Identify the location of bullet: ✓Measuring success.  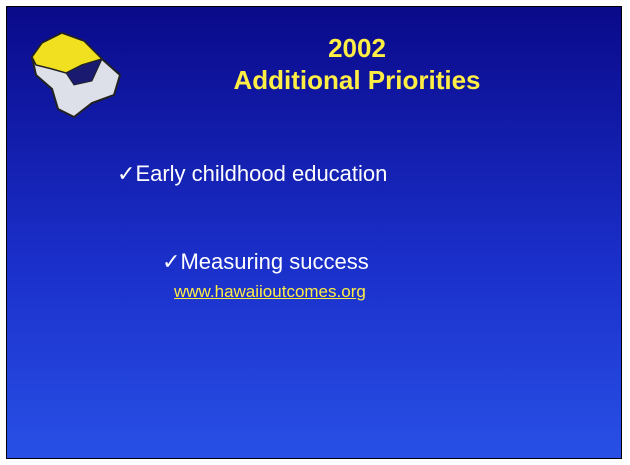
(265, 261).